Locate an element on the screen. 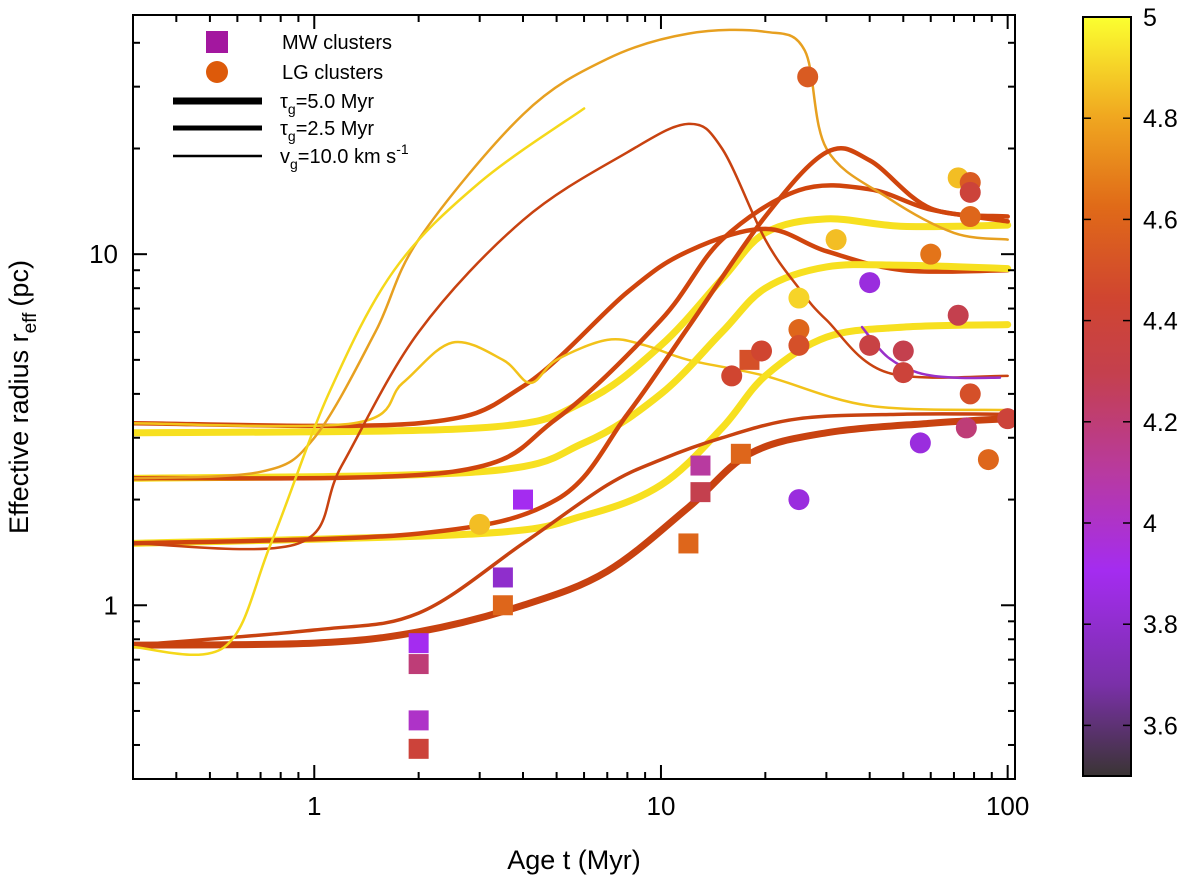 The image size is (1200, 877). legend-label-rest: =10.0 km s is located at coordinates (347, 157).